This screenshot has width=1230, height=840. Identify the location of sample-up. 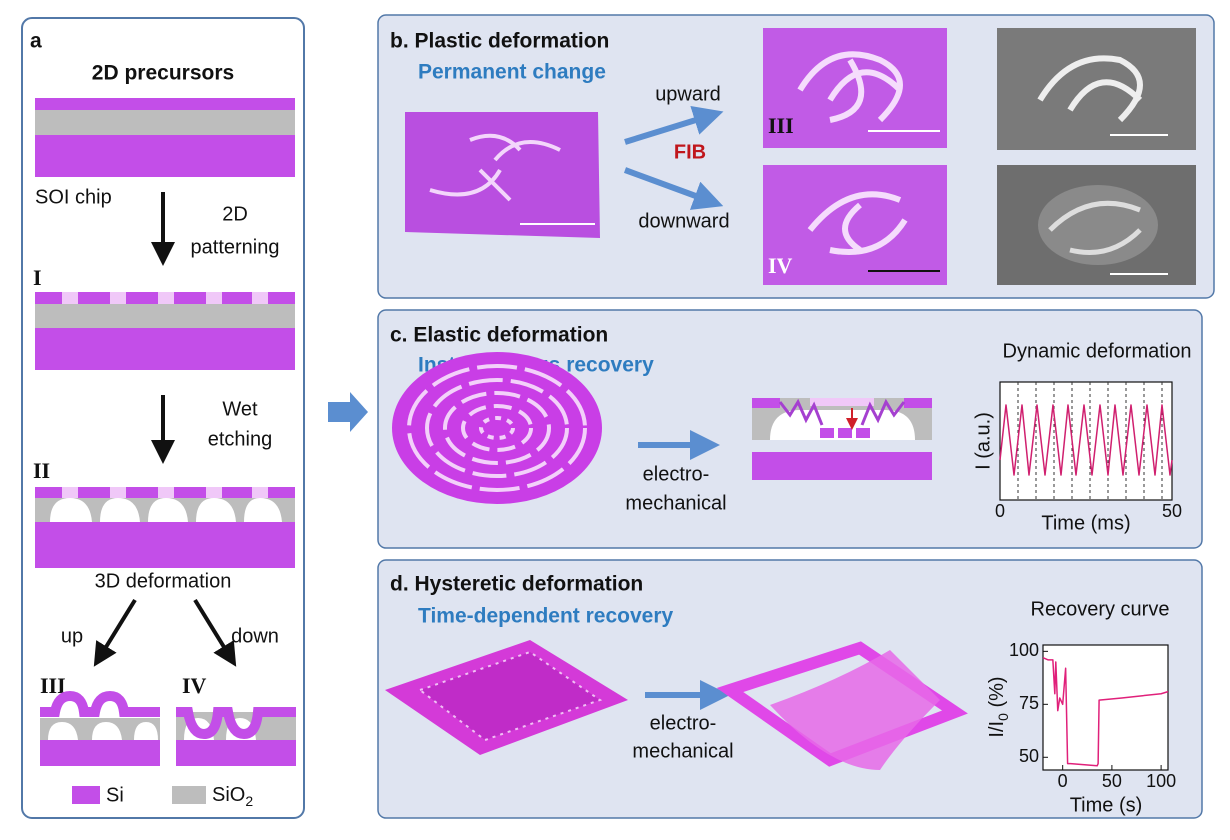
(855, 88).